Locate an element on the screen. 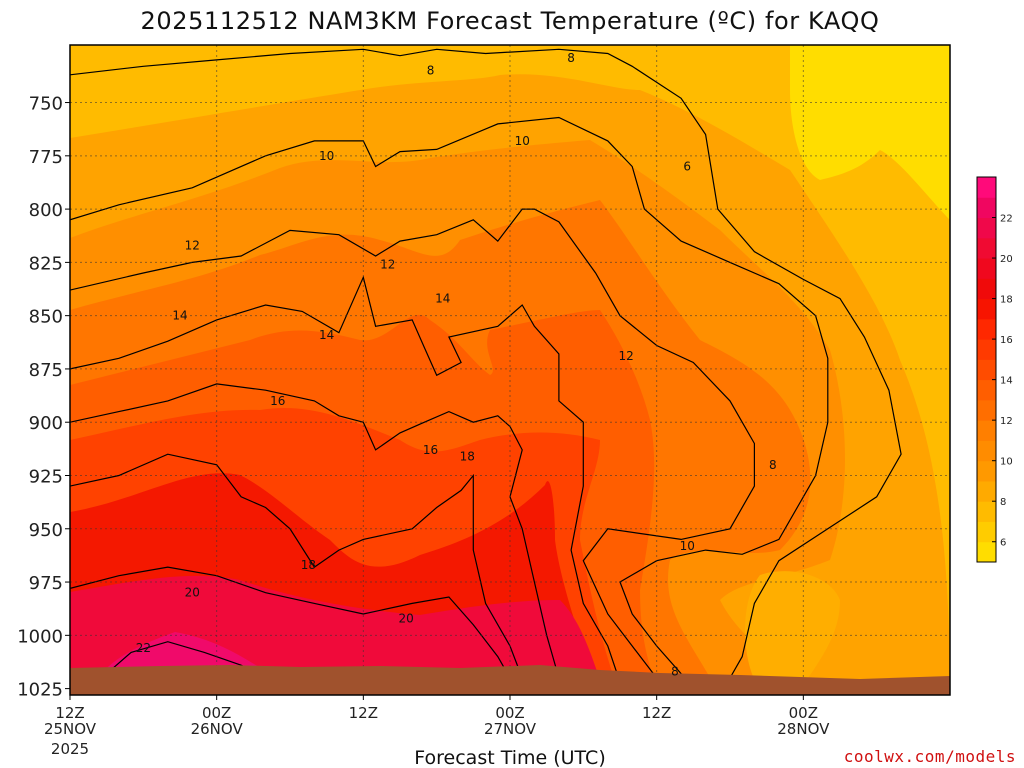  y-tick-label: 775 is located at coordinates (46, 157).